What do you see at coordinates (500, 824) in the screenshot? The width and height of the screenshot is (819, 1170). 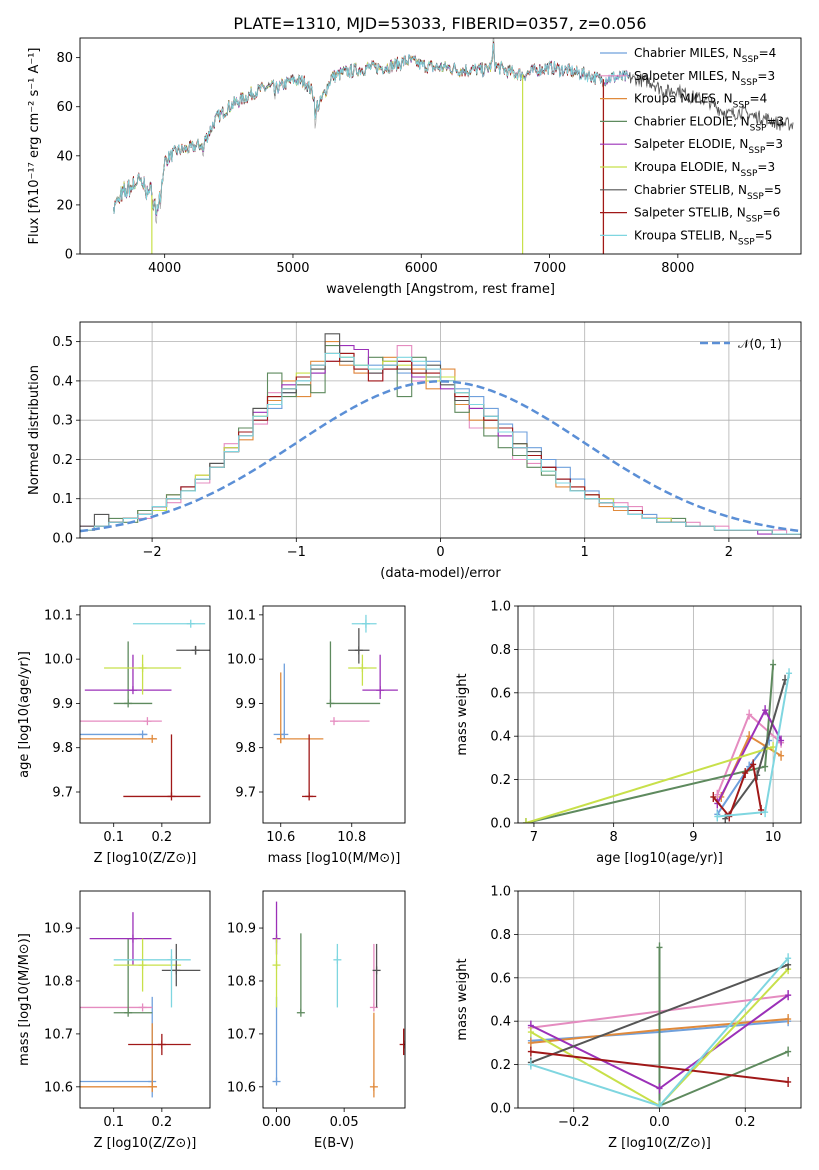 I see `y-tick-label: 0.0` at bounding box center [500, 824].